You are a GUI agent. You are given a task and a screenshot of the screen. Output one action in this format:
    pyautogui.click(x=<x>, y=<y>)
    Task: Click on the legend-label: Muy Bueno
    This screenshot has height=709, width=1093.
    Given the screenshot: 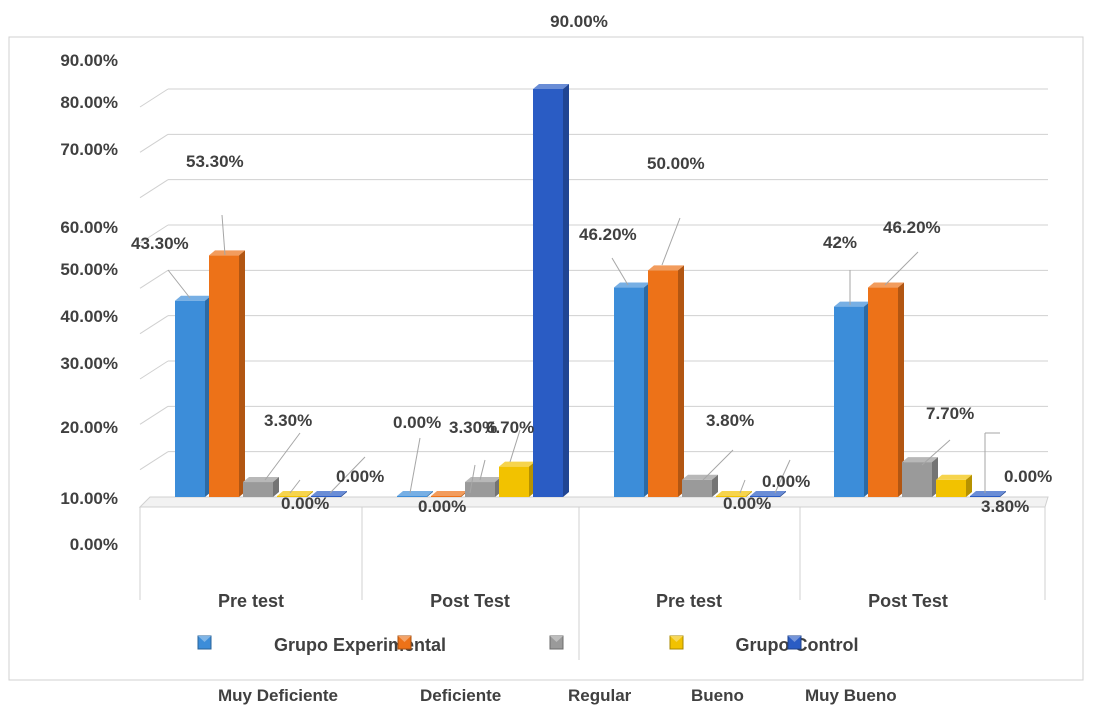 What is the action you would take?
    pyautogui.click(x=851, y=695)
    